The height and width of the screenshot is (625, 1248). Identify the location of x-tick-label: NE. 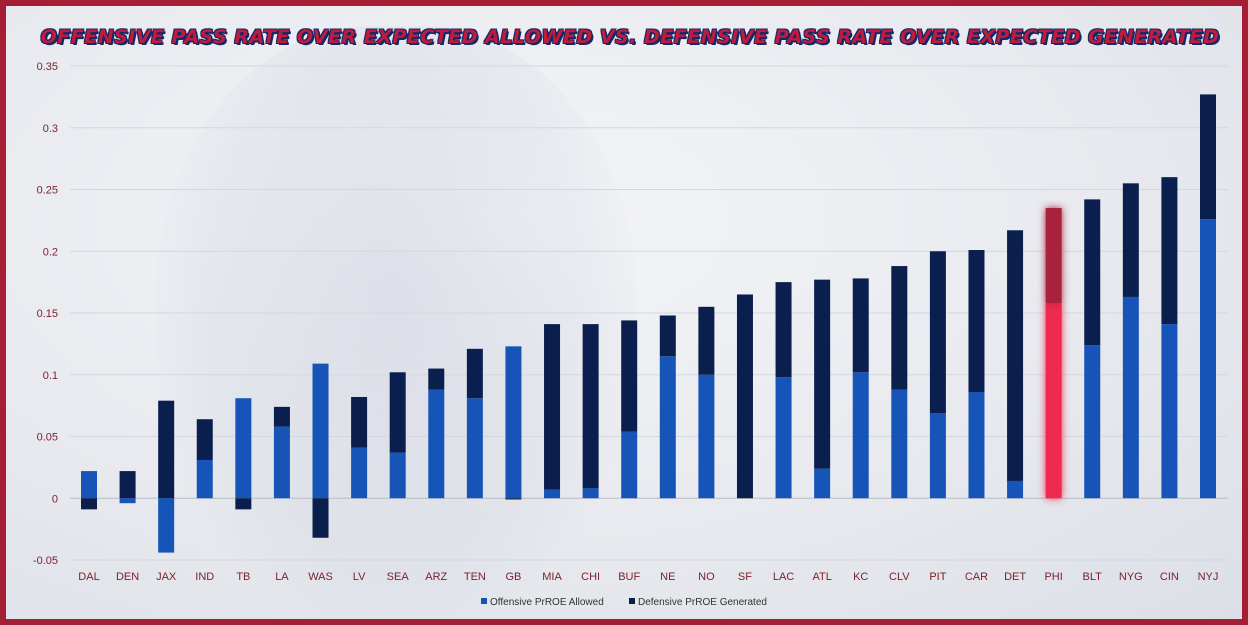
(667, 577).